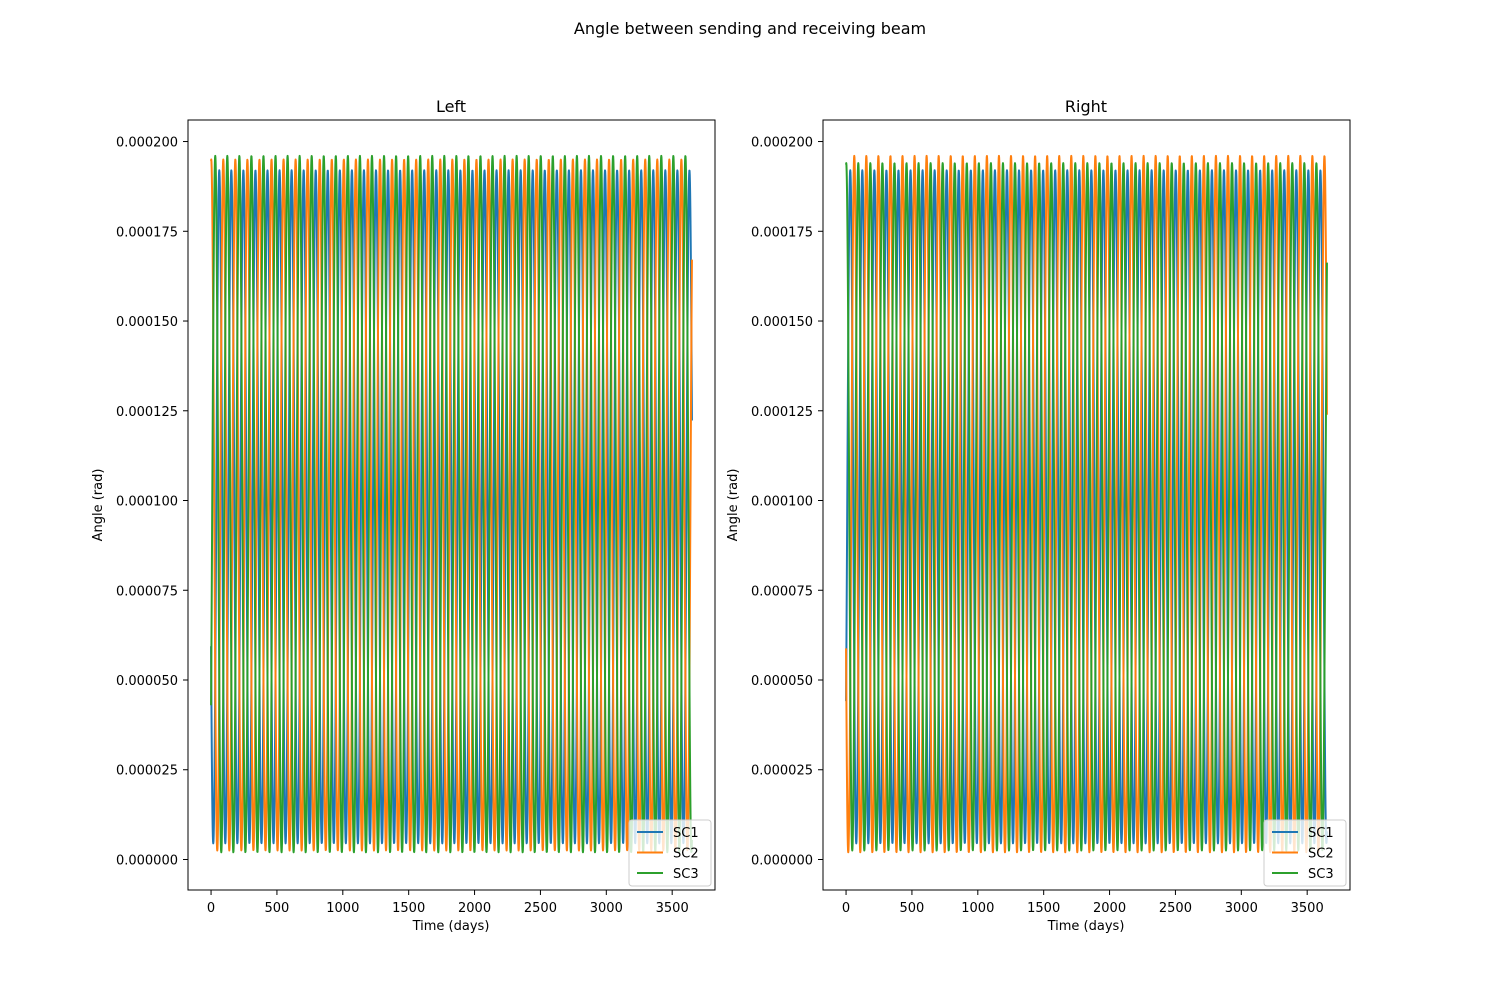 This screenshot has height=1000, width=1500. What do you see at coordinates (750, 28) in the screenshot?
I see `figure-suptitle: Angle between sending and receiving beam` at bounding box center [750, 28].